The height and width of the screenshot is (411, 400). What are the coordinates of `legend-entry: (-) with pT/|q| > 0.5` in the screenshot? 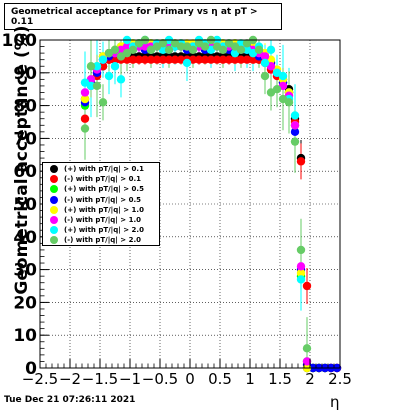 It's located at (101, 200).